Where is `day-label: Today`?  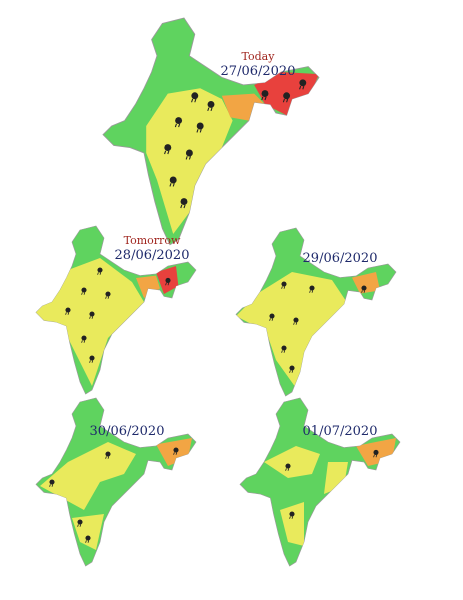
day-label: Today is located at coordinates (259, 56).